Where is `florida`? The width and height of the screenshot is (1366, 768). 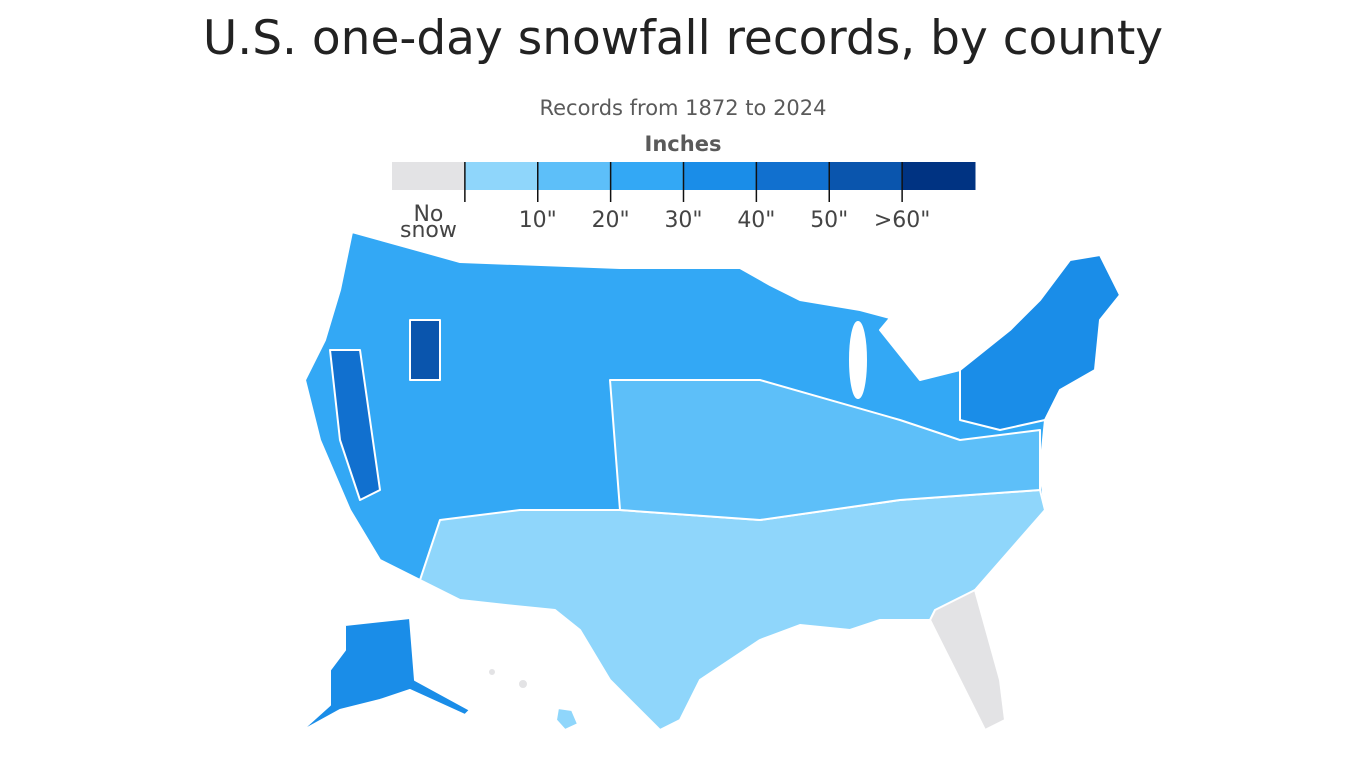 florida is located at coordinates (967, 660).